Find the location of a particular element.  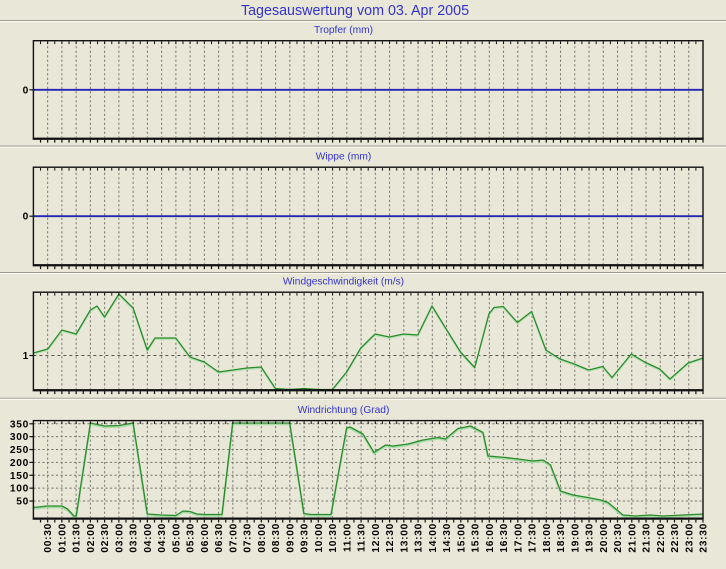

svg-text:Tagesauswertung vom 03. Apr 20: Tagesauswertung vom 03. Apr 2005 is located at coordinates (355, 11).